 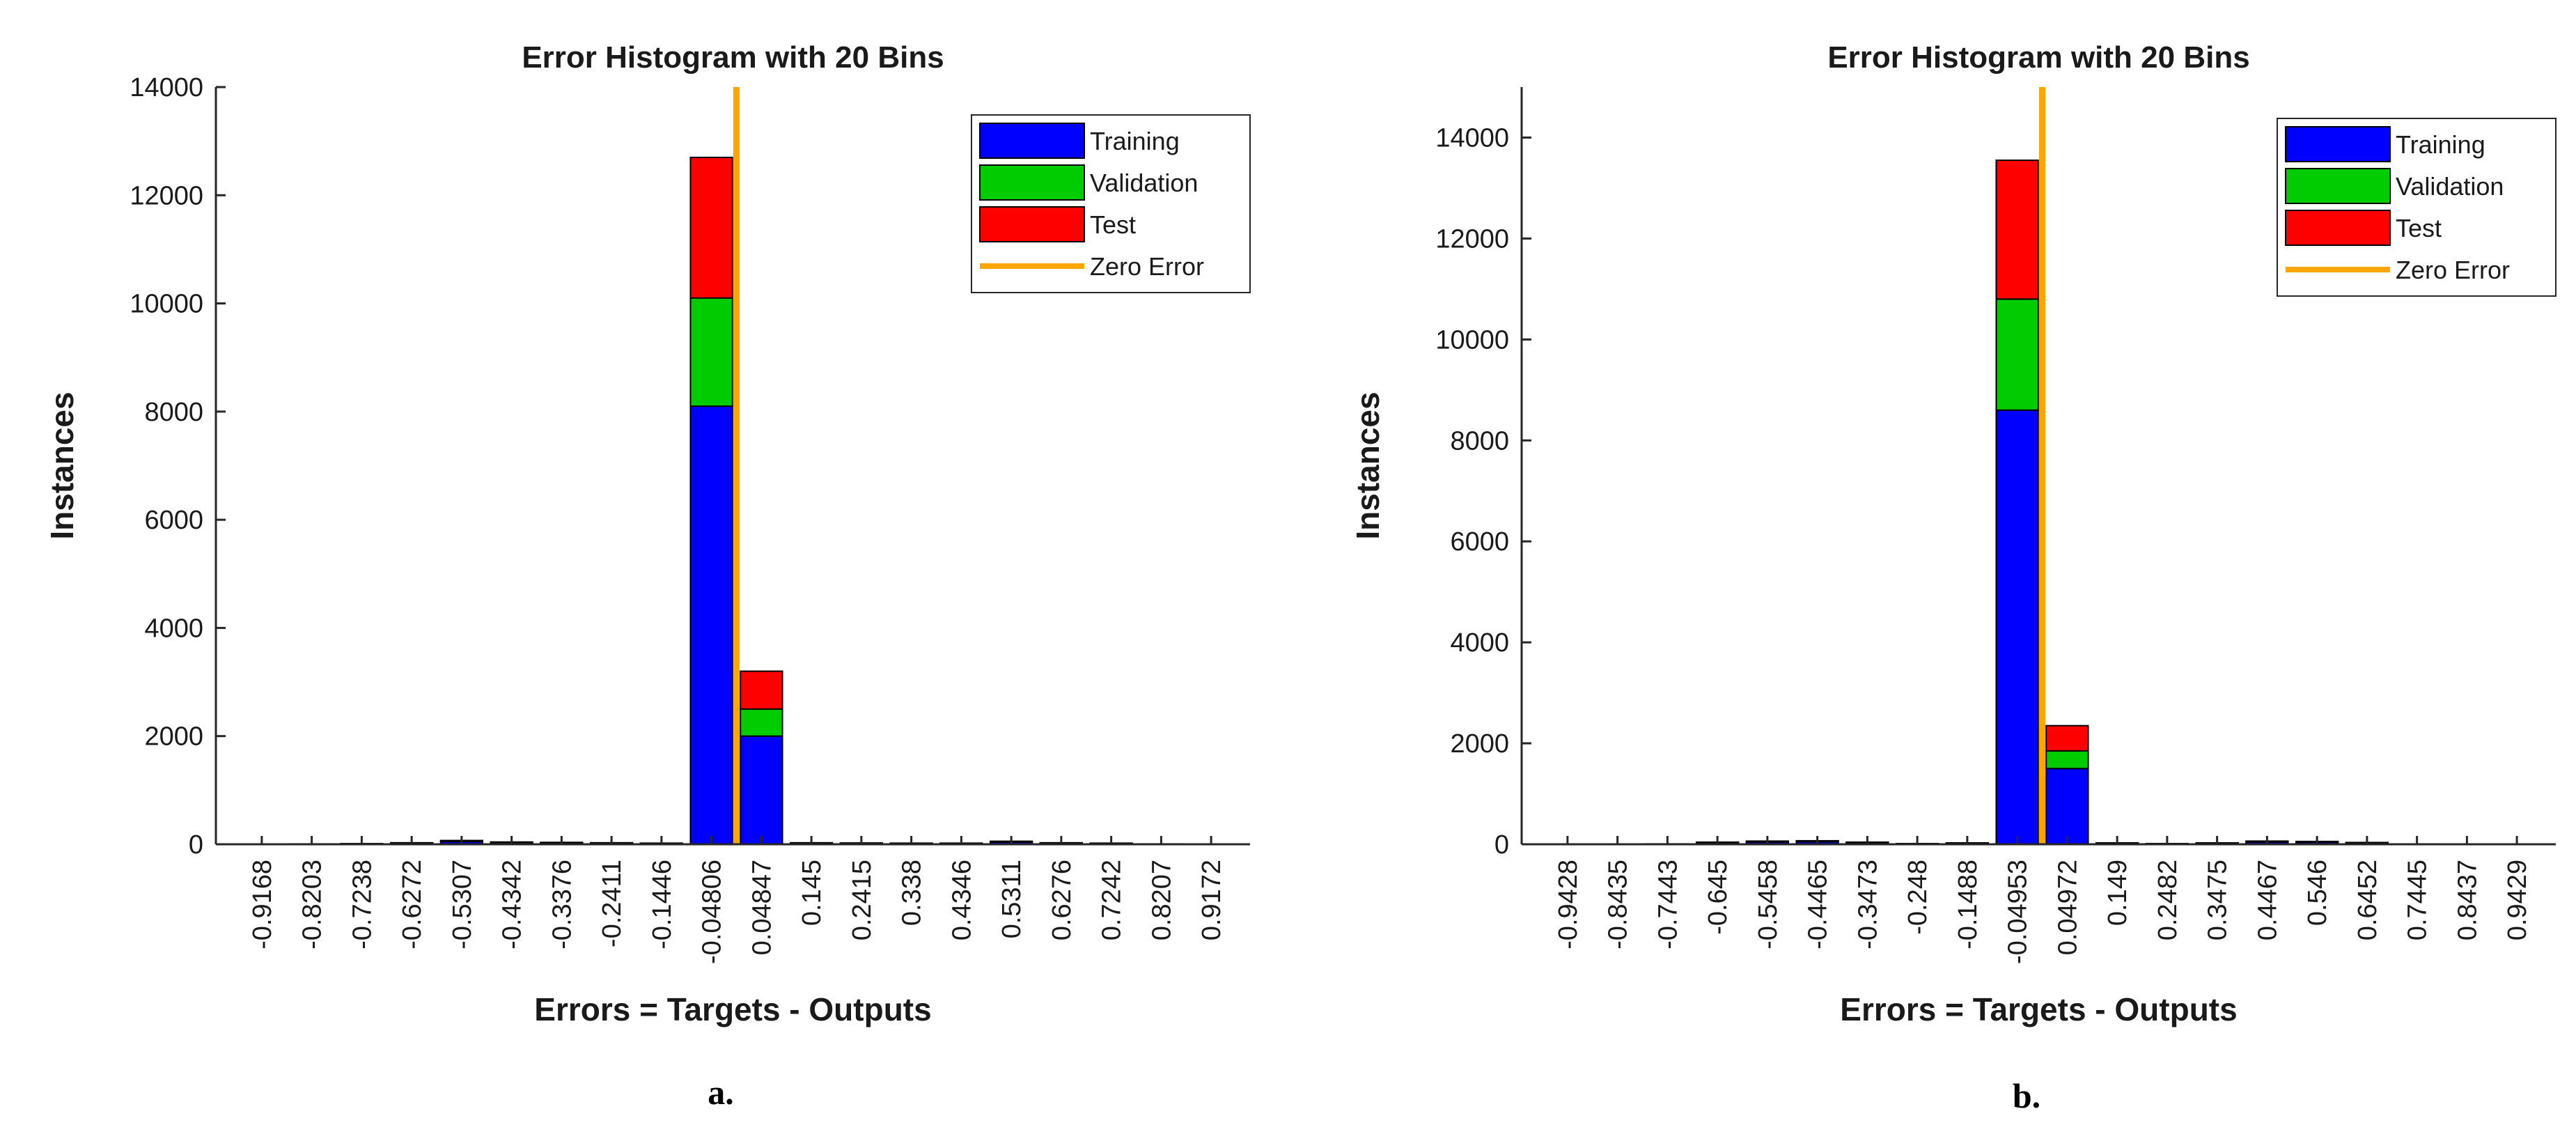 I want to click on x-tick-label-16: 0.6276, so click(x=1062, y=900).